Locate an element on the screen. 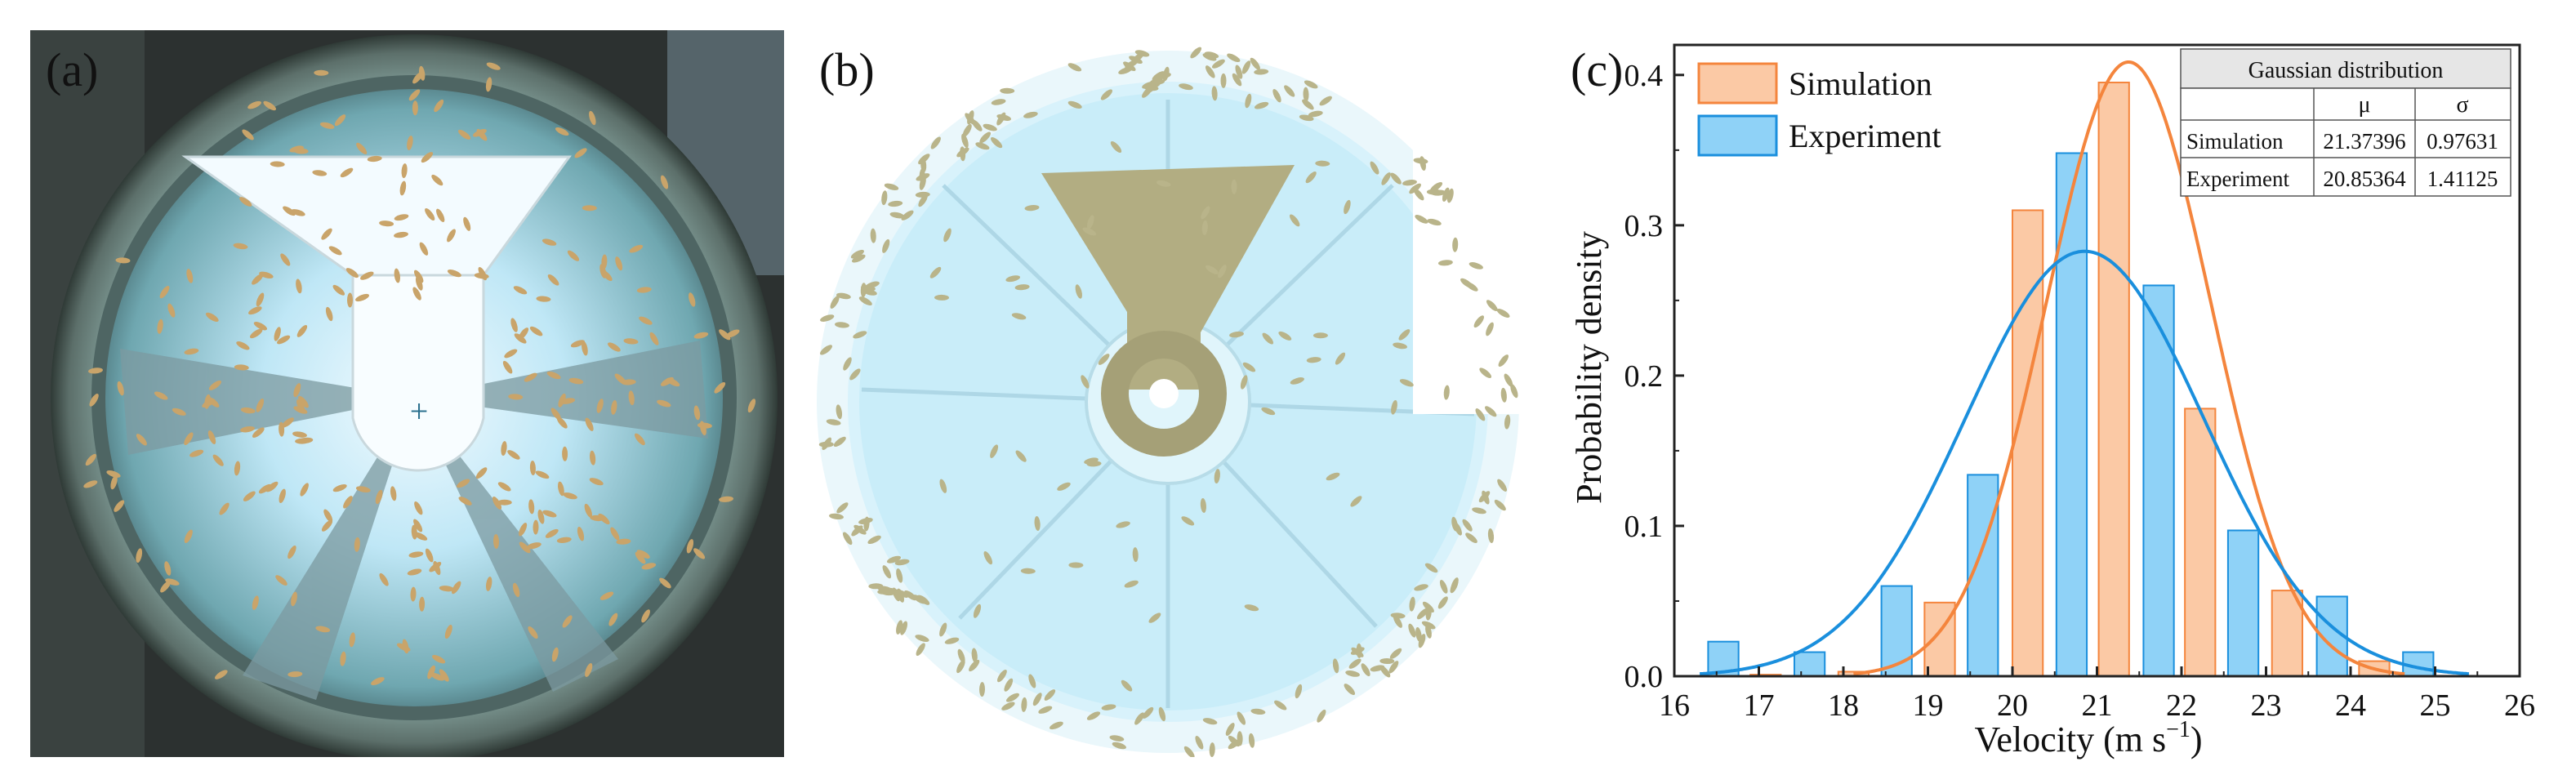 The image size is (2576, 784). x-tick-label: 22 is located at coordinates (2181, 705).